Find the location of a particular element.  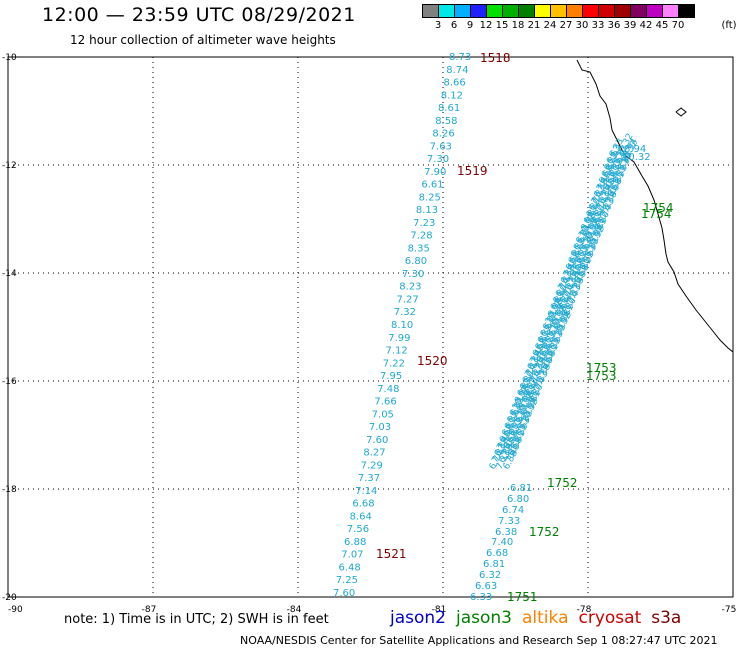

lat-label: -16 is located at coordinates (9, 382).